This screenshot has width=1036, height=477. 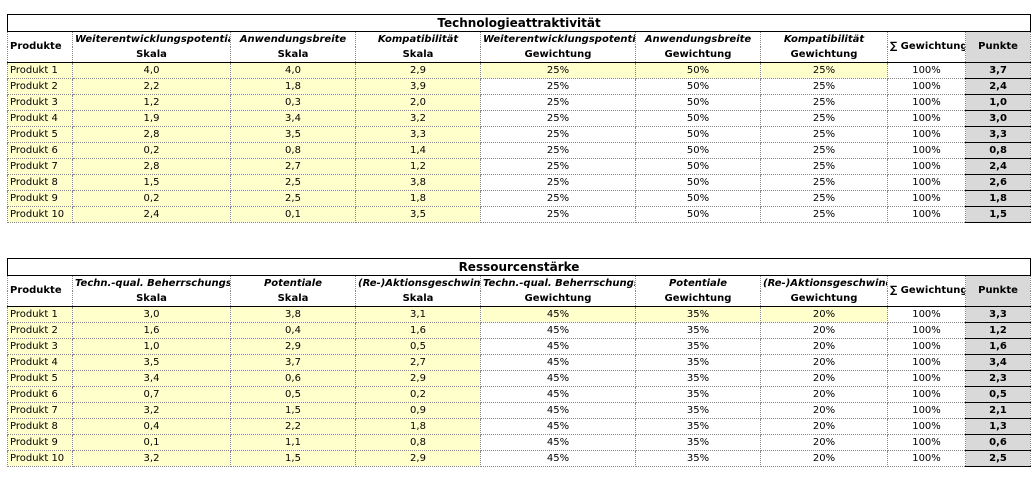 I want to click on data-row: Produkt 1 4,0 4,0 2,9 25% 50% 25% 100% 3,7, so click(x=519, y=70).